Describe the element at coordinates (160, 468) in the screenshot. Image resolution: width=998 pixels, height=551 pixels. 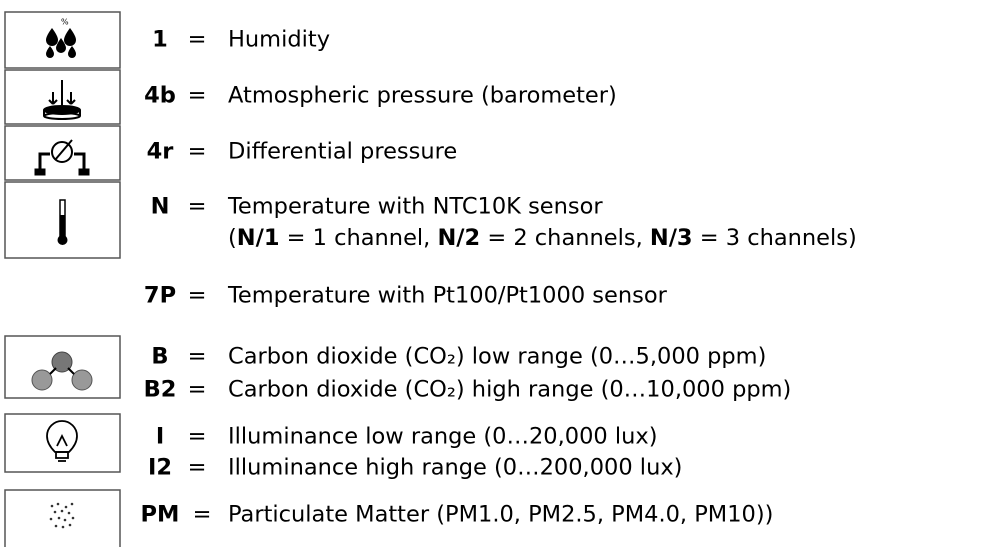
I see `entry-code: I2` at that location.